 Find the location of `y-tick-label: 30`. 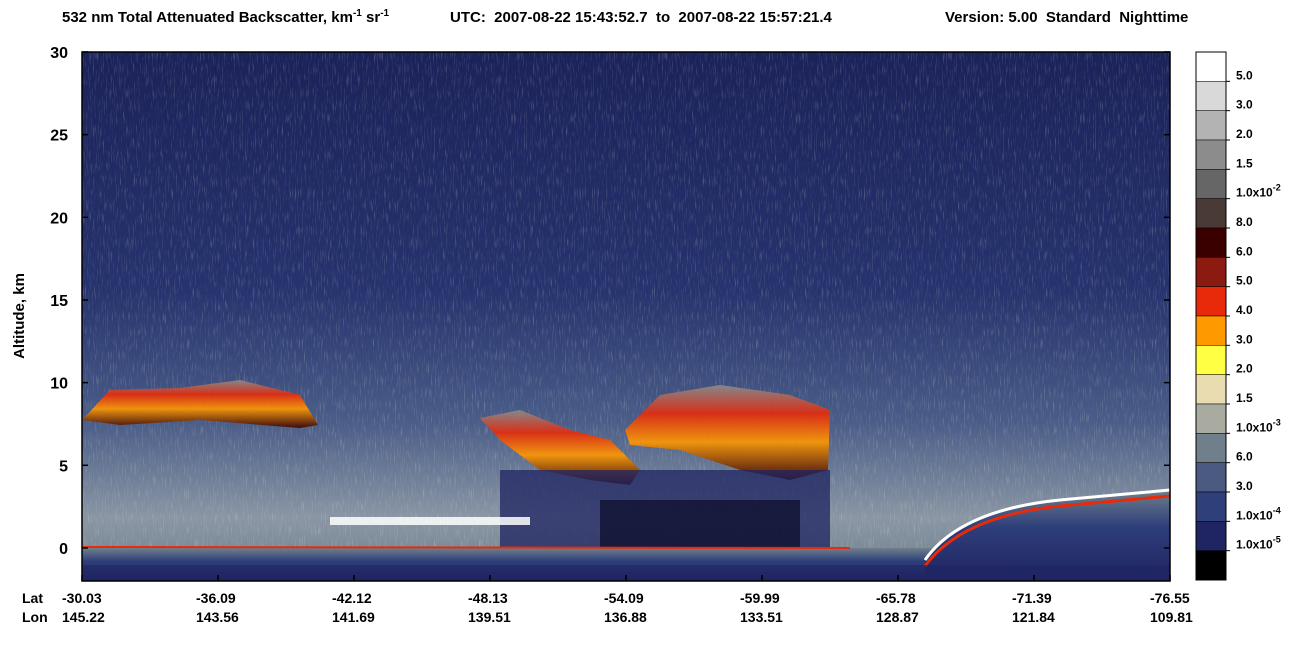

y-tick-label: 30 is located at coordinates (59, 53).